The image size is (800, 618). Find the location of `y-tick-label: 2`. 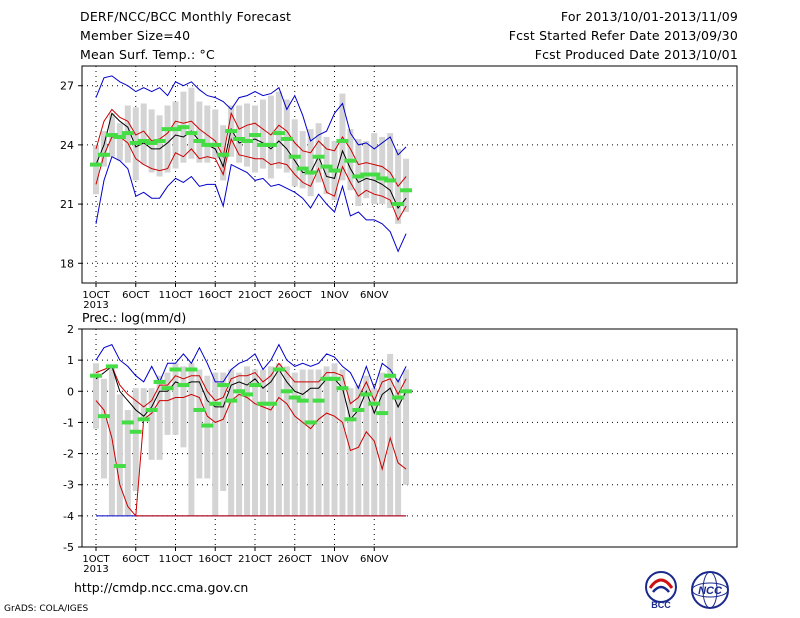

y-tick-label: 2 is located at coordinates (70, 329).